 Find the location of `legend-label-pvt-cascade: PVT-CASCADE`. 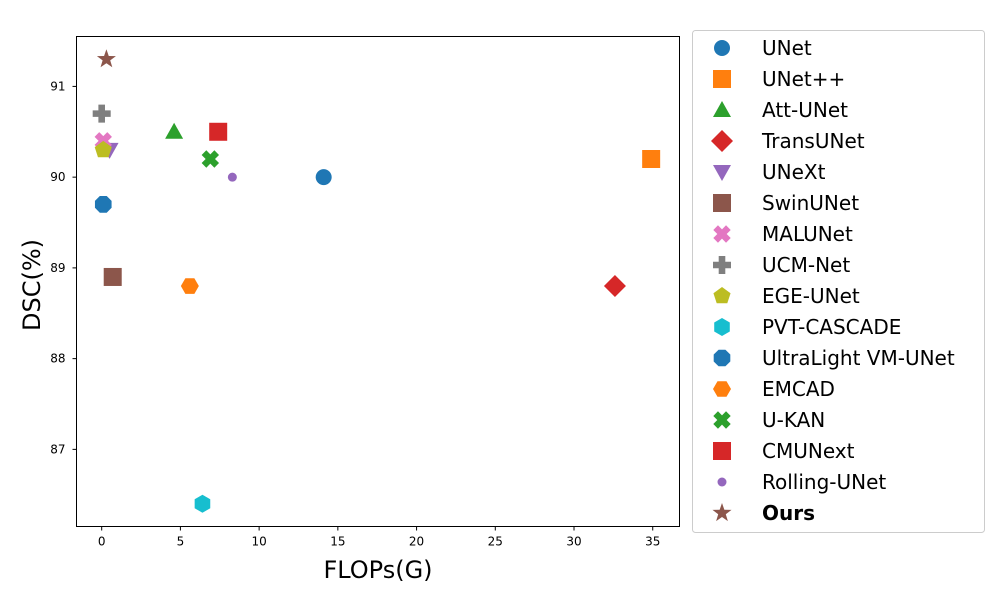

legend-label-pvt-cascade: PVT-CASCADE is located at coordinates (831, 327).